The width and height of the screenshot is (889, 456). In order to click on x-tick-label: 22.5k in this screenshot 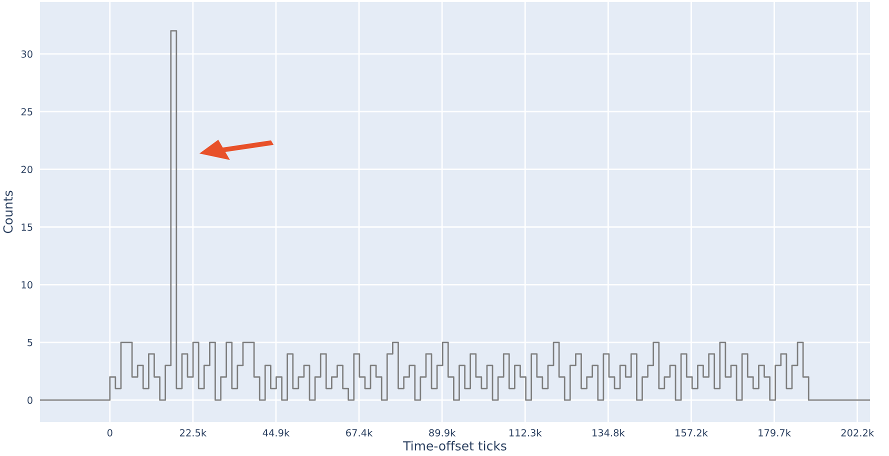, I will do `click(193, 432)`.